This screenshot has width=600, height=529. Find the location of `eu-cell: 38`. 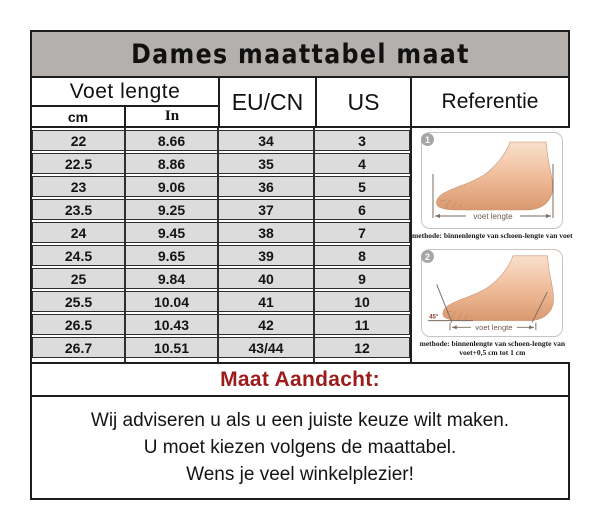

eu-cell: 38 is located at coordinates (266, 232).